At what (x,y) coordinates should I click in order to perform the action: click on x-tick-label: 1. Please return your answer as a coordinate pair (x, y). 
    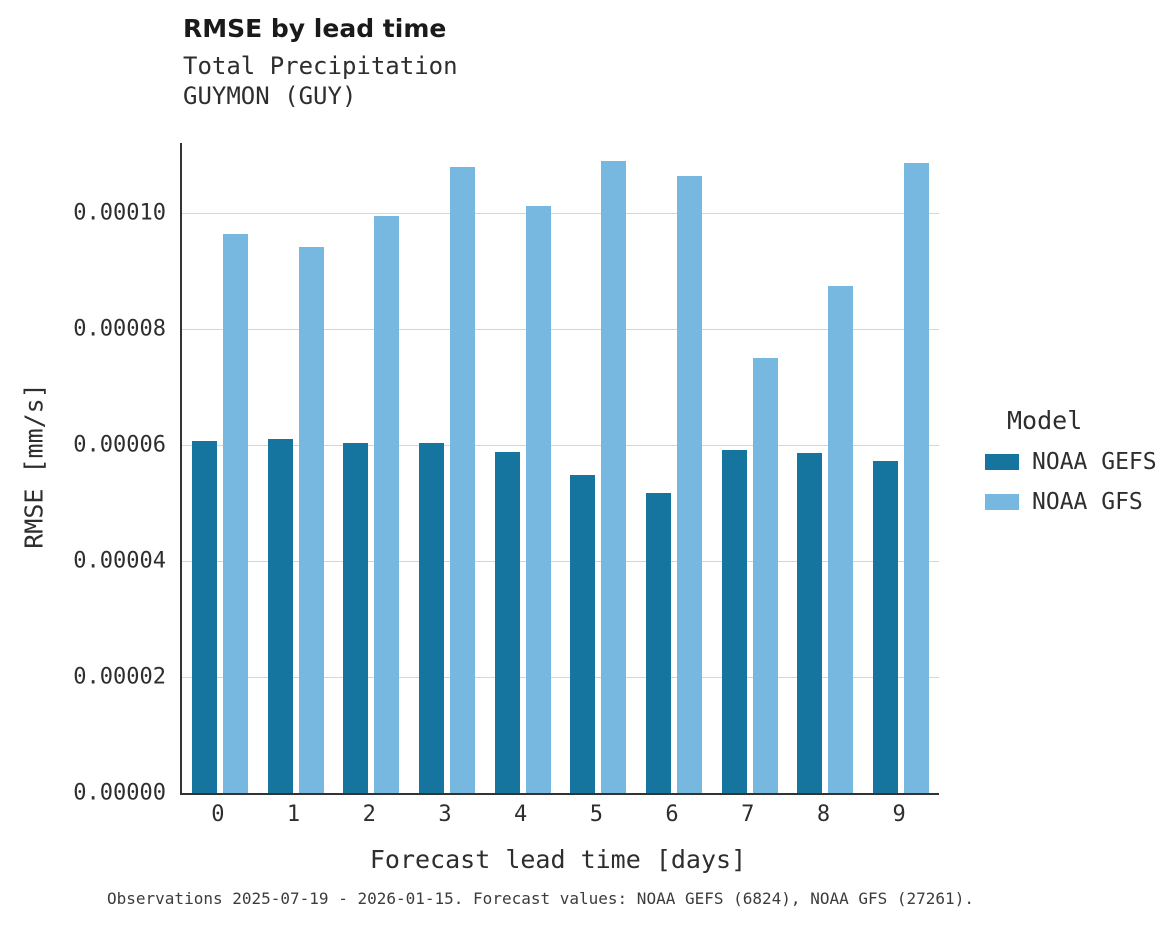
    Looking at the image, I should click on (293, 814).